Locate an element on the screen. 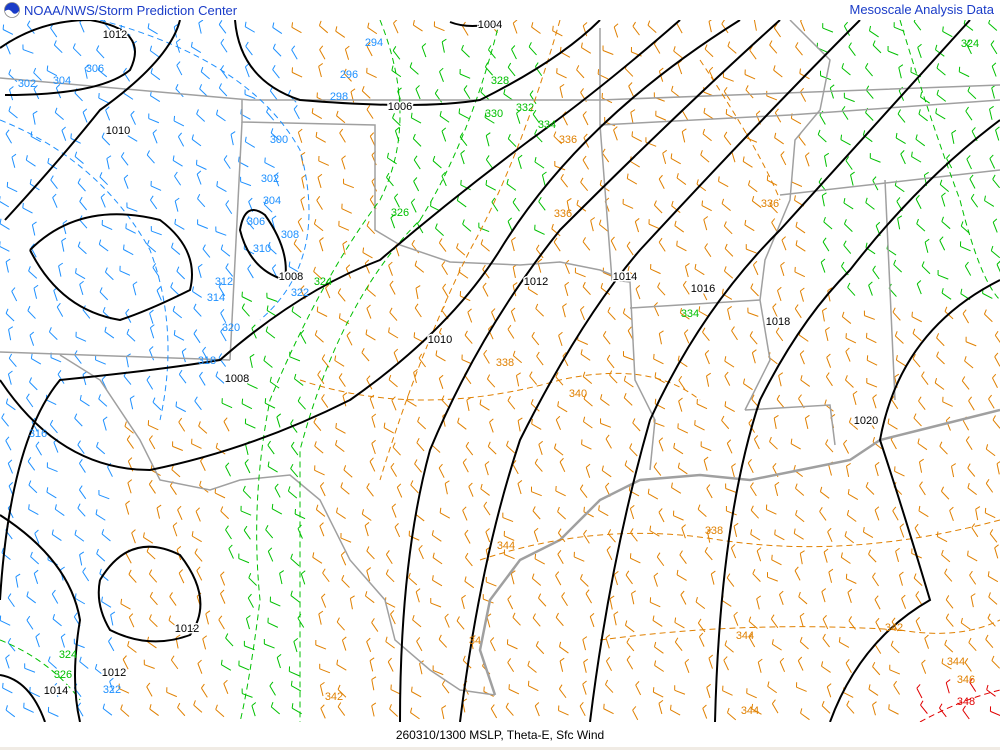 The height and width of the screenshot is (750, 1000). theta-e-label: 342 is located at coordinates (894, 628).